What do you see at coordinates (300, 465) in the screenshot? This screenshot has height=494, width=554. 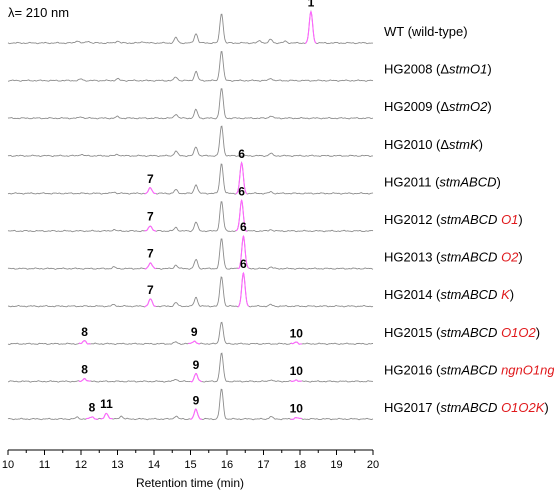 I see `x-tick-label: 18` at bounding box center [300, 465].